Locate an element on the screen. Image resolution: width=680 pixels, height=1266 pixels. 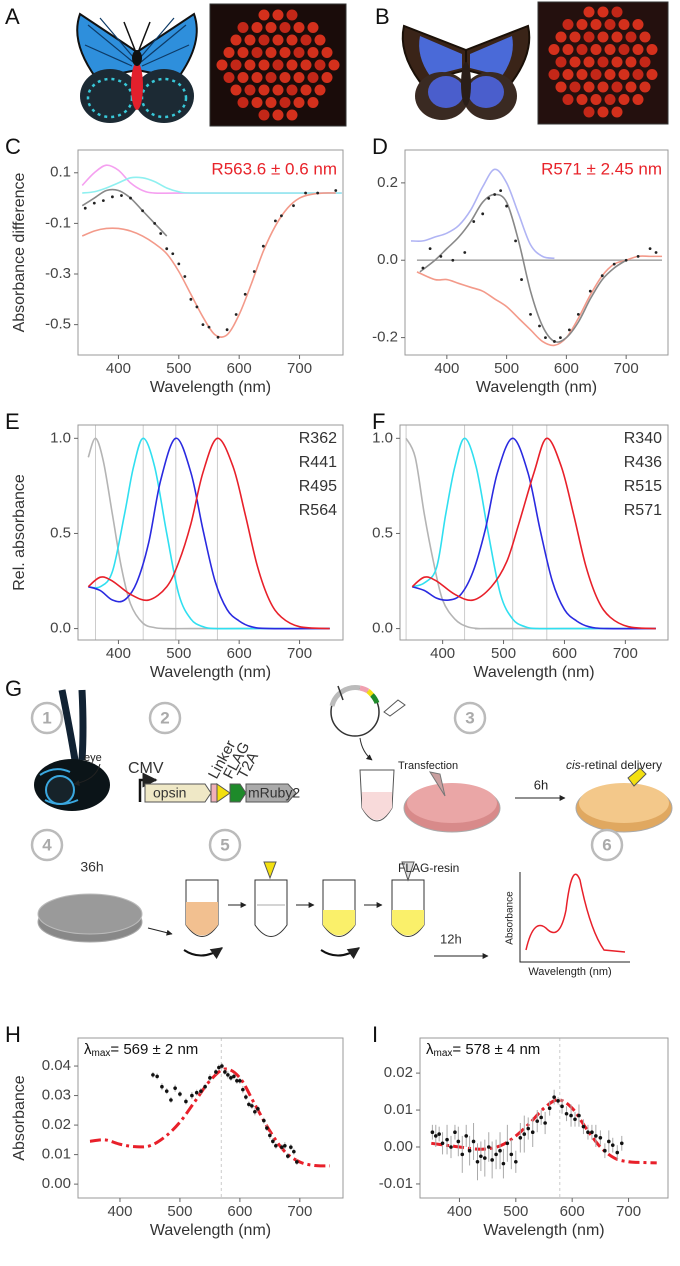
y-axis-title: Absorbance is located at coordinates (19, 1117).